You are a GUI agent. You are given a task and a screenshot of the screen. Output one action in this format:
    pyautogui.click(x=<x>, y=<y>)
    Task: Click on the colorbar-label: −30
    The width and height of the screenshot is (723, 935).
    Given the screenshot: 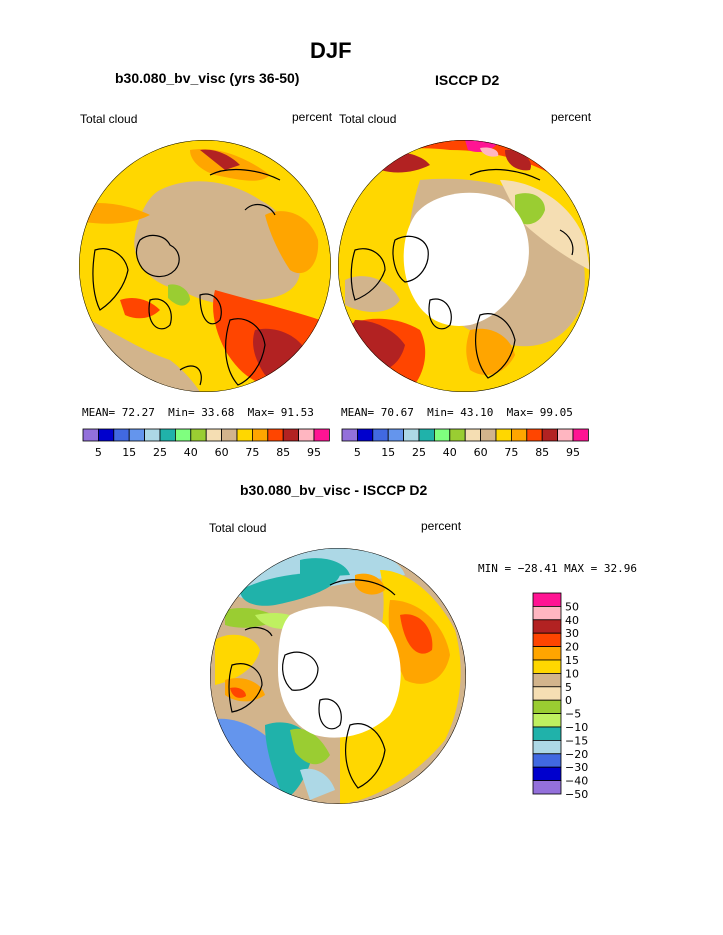 What is the action you would take?
    pyautogui.click(x=576, y=767)
    